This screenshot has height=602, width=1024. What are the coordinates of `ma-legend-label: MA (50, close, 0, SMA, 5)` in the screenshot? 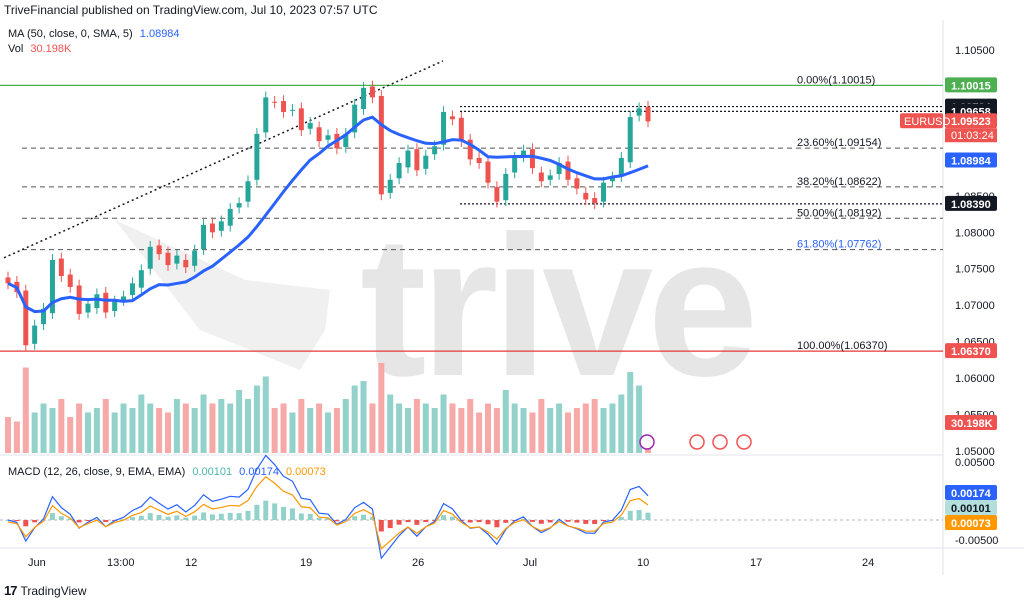 It's located at (70, 34).